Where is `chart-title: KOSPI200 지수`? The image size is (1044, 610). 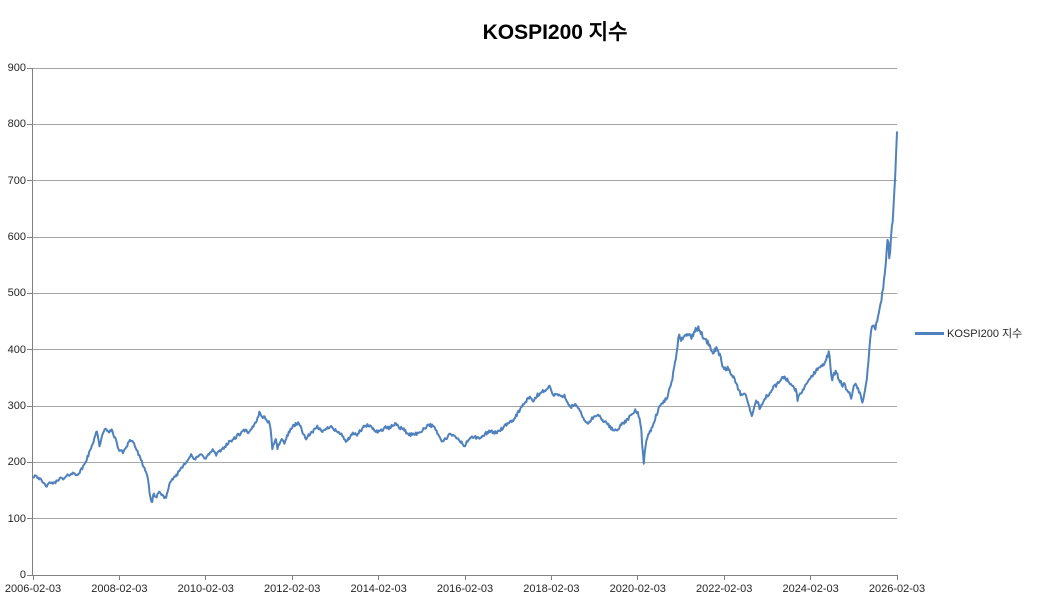
chart-title: KOSPI200 지수 is located at coordinates (555, 32).